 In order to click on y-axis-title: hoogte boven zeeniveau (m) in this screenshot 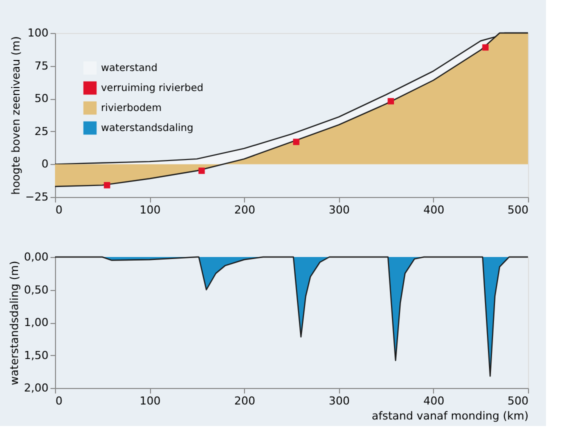, I will do `click(15, 115)`.